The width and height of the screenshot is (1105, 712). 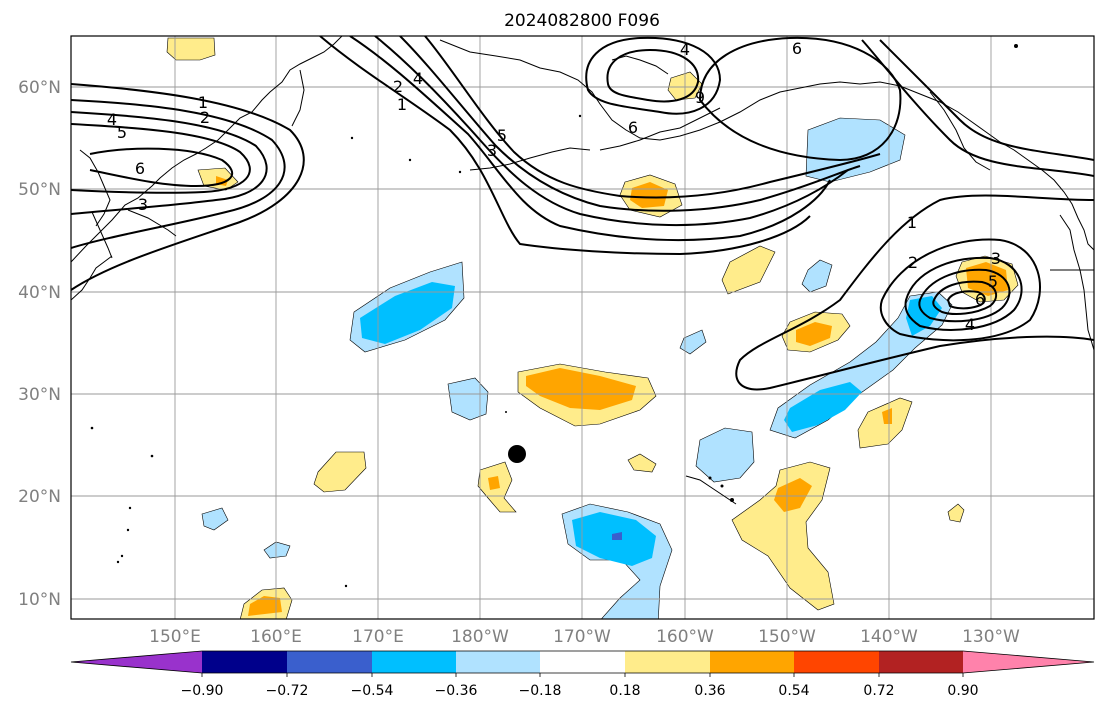 I want to click on colorbar-tick: −0.18, so click(x=540, y=691).